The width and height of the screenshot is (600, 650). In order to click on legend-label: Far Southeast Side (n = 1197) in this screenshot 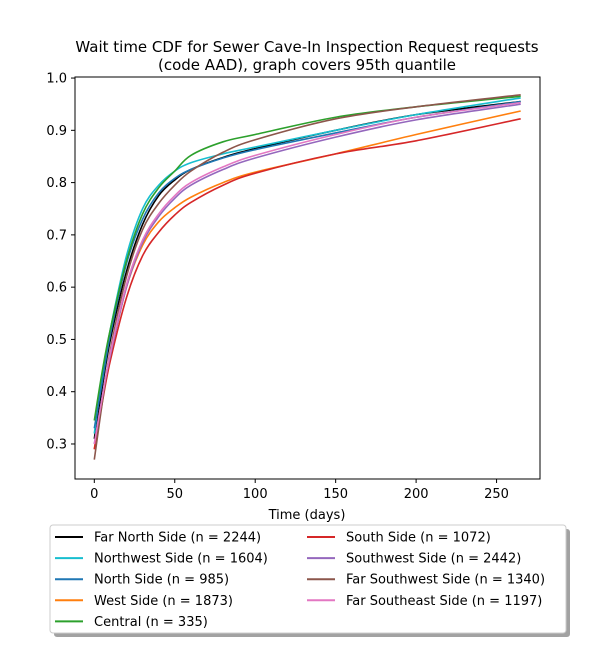, I will do `click(444, 601)`.